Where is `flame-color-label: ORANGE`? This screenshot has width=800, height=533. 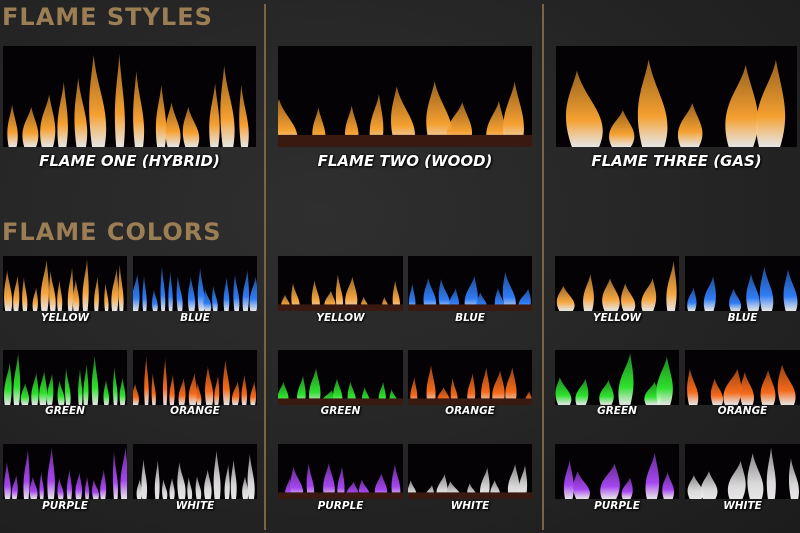 flame-color-label: ORANGE is located at coordinates (470, 411).